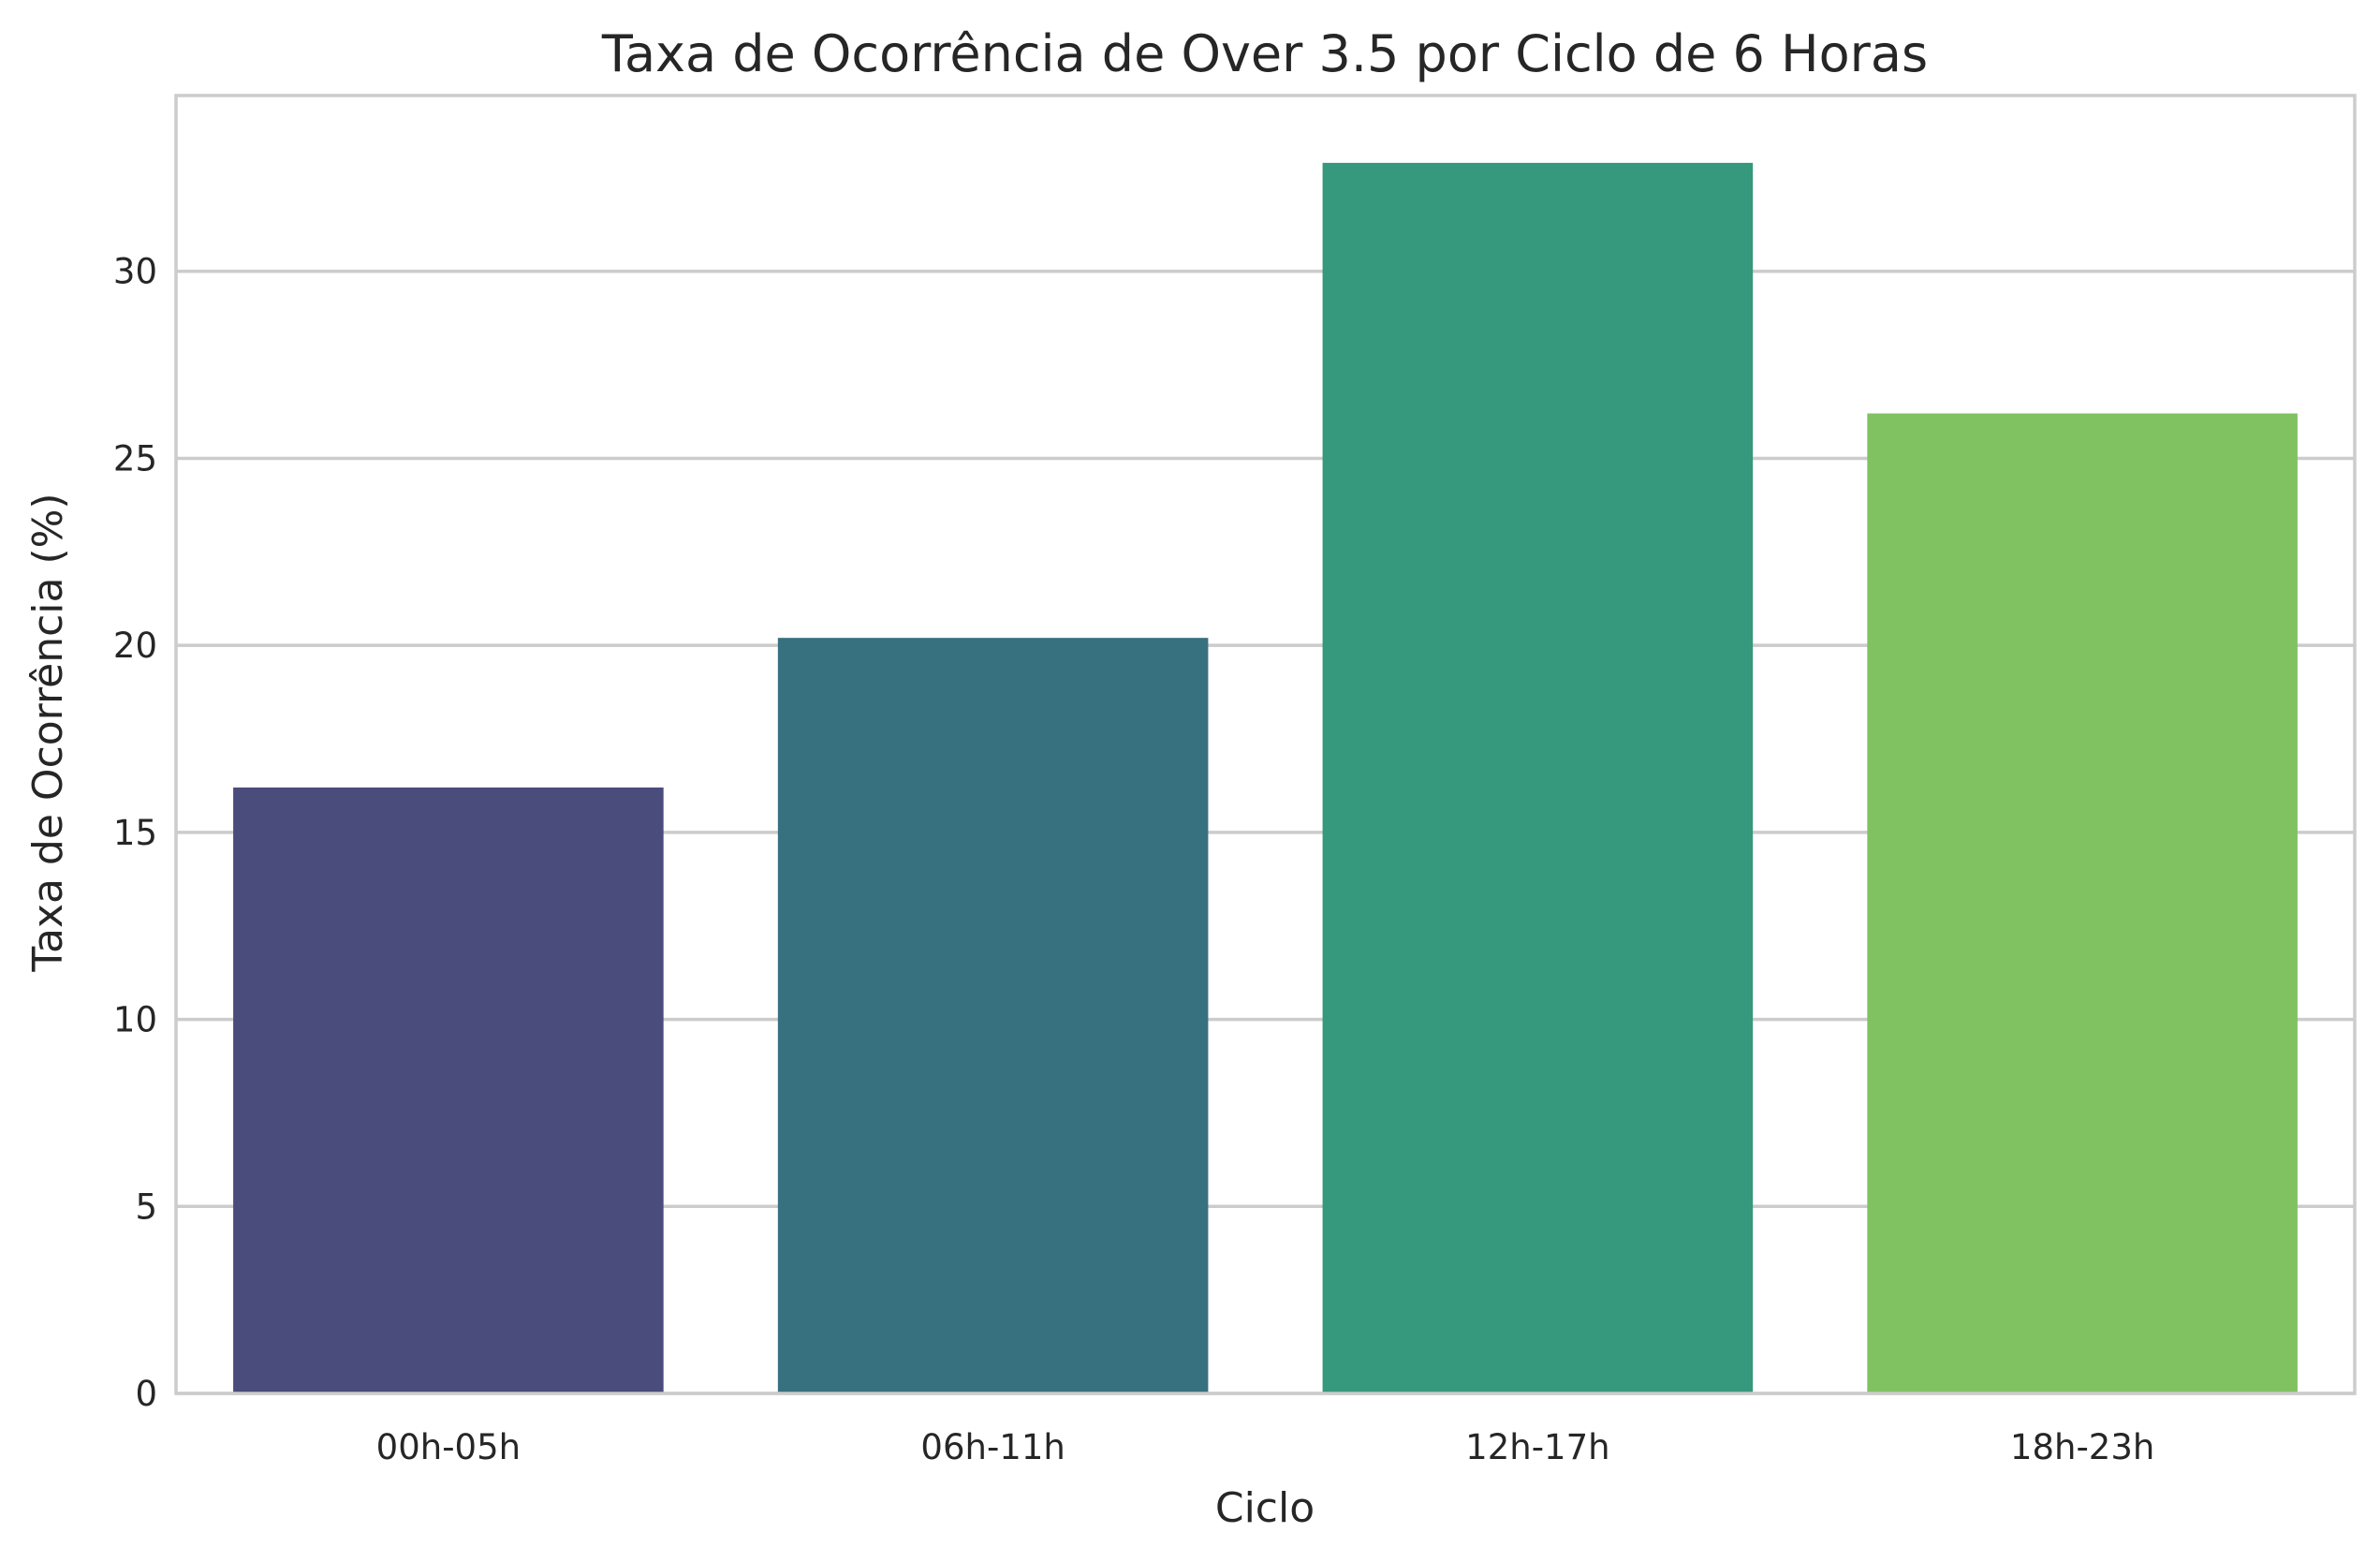 This screenshot has height=1562, width=2380. Describe the element at coordinates (2082, 903) in the screenshot. I see `bar-18h-23h` at that location.